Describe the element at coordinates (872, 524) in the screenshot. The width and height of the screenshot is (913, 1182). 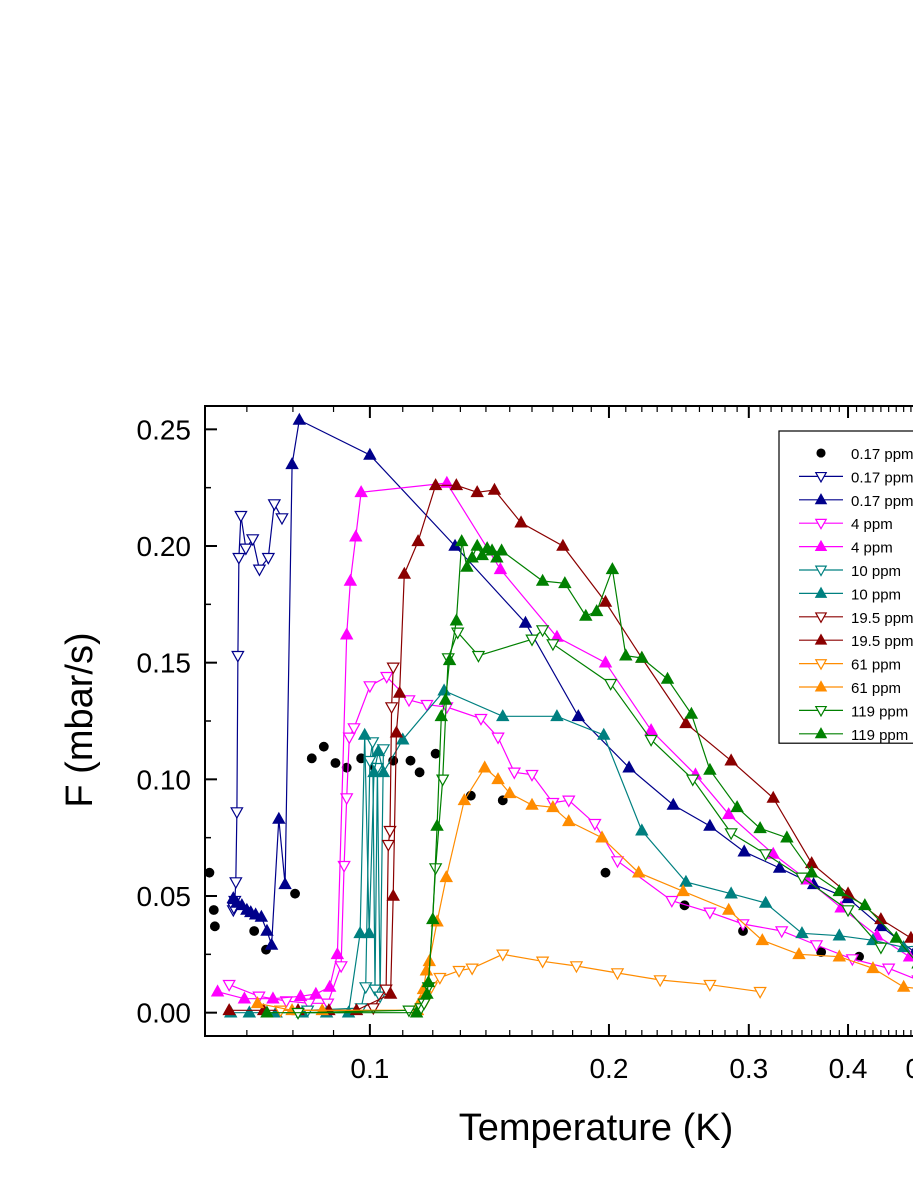
I see `legend-label: 4 ppm` at that location.